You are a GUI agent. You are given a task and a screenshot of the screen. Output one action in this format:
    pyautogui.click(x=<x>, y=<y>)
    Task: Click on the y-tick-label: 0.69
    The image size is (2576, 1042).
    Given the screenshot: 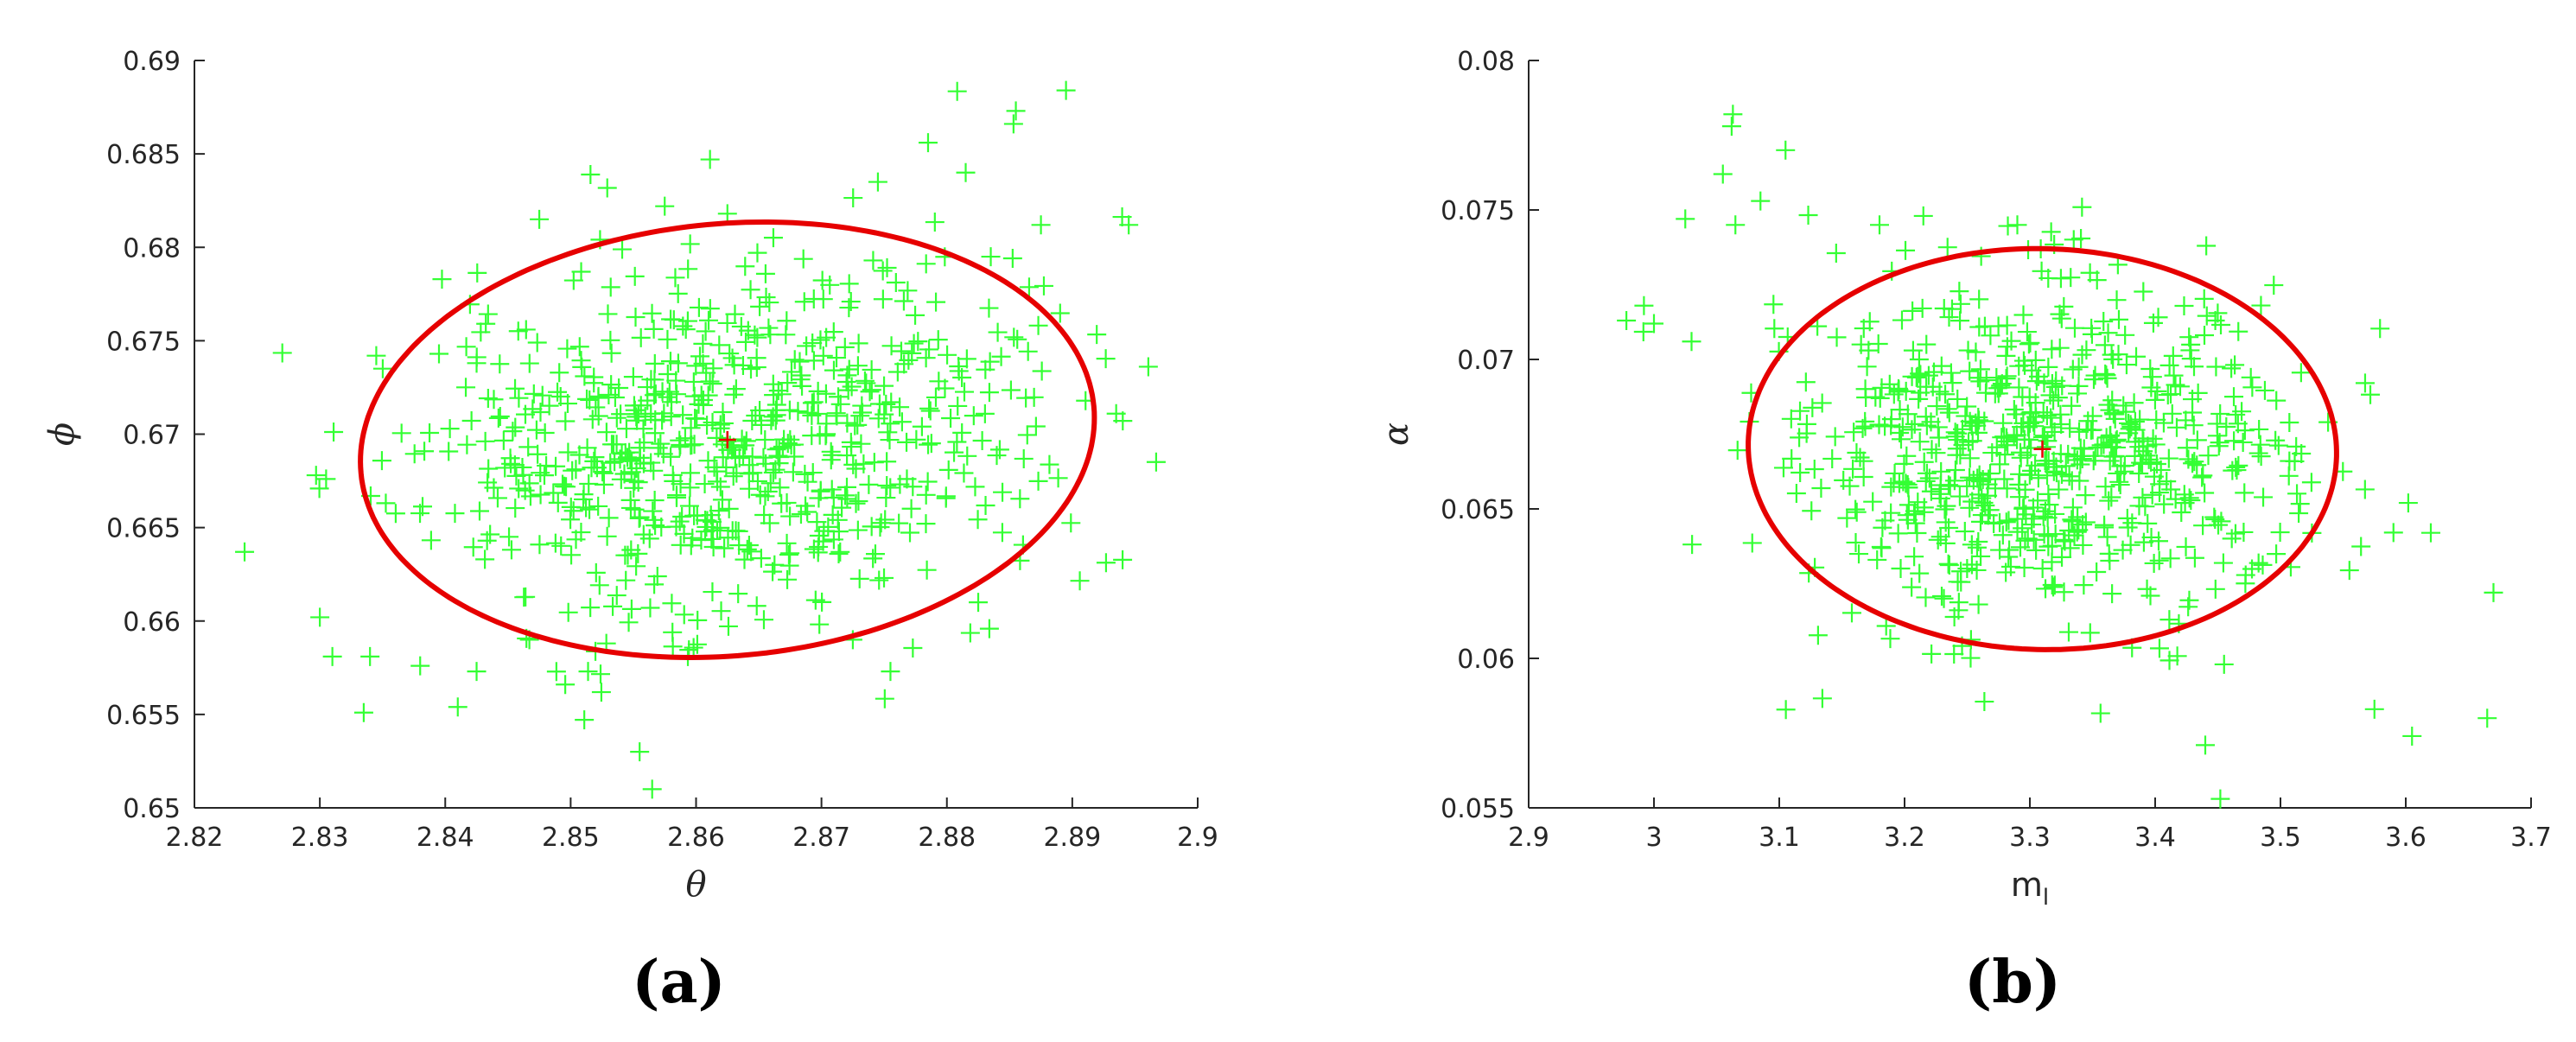 What is the action you would take?
    pyautogui.click(x=152, y=62)
    